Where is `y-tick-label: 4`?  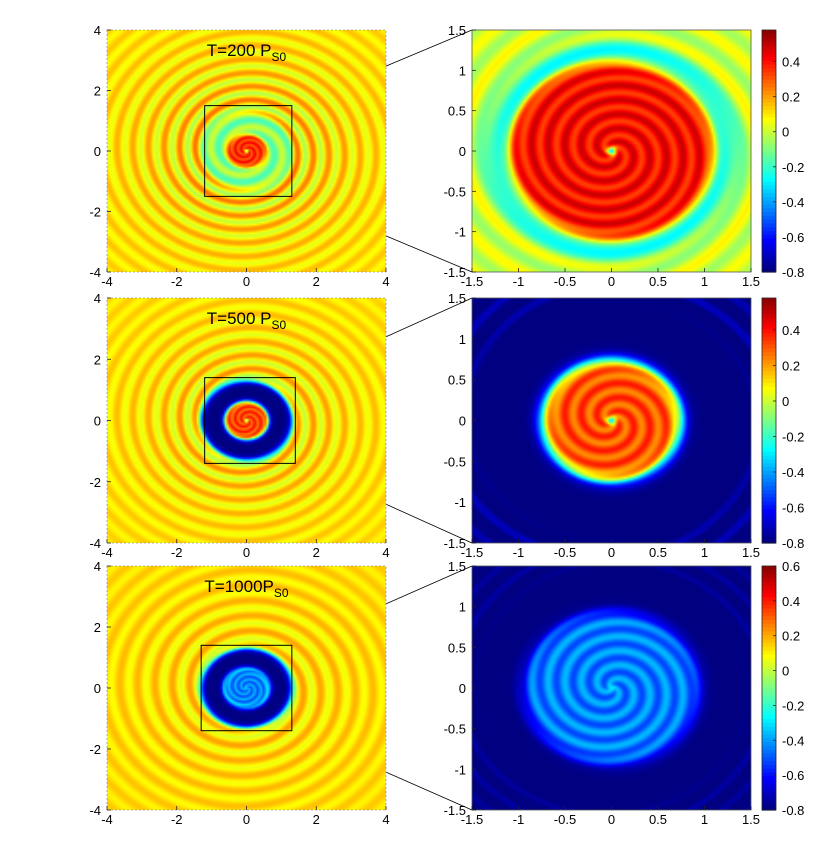 y-tick-label: 4 is located at coordinates (97, 30).